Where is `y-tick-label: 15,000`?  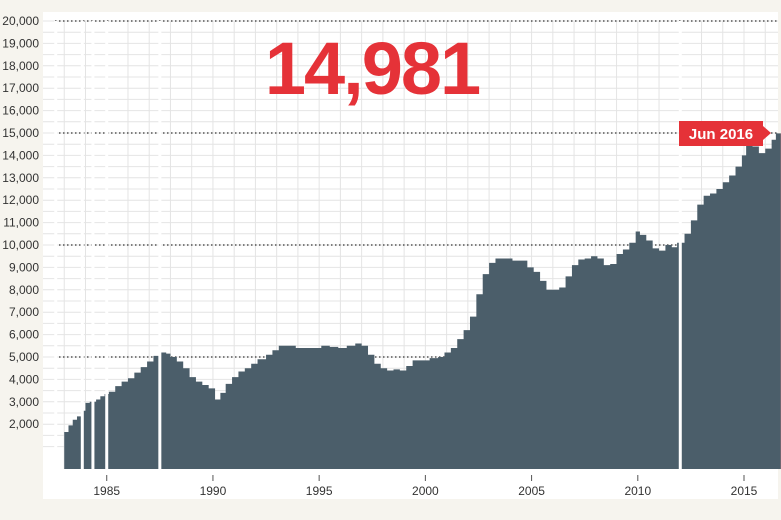
y-tick-label: 15,000 is located at coordinates (20, 133).